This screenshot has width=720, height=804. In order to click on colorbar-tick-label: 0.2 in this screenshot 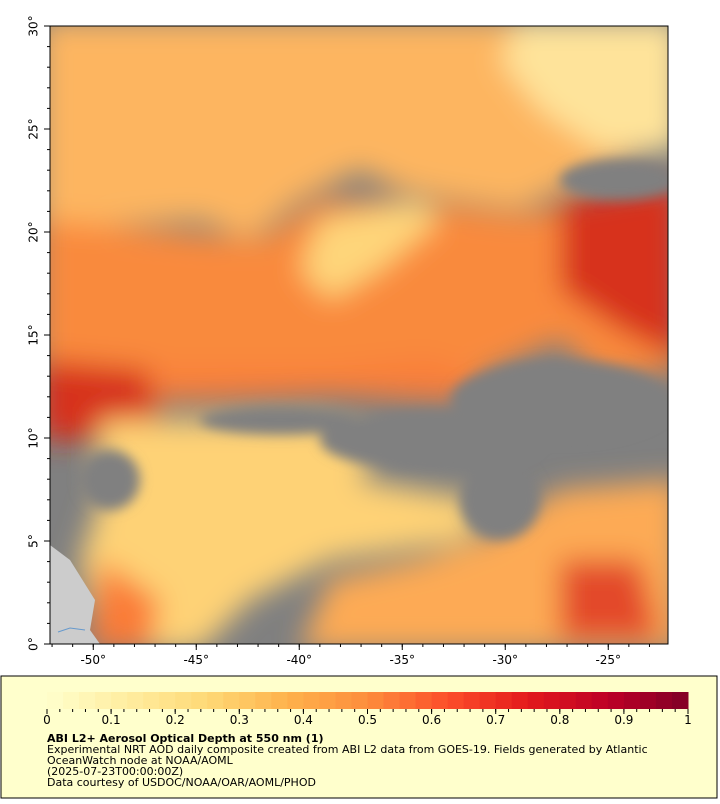, I will do `click(175, 720)`.